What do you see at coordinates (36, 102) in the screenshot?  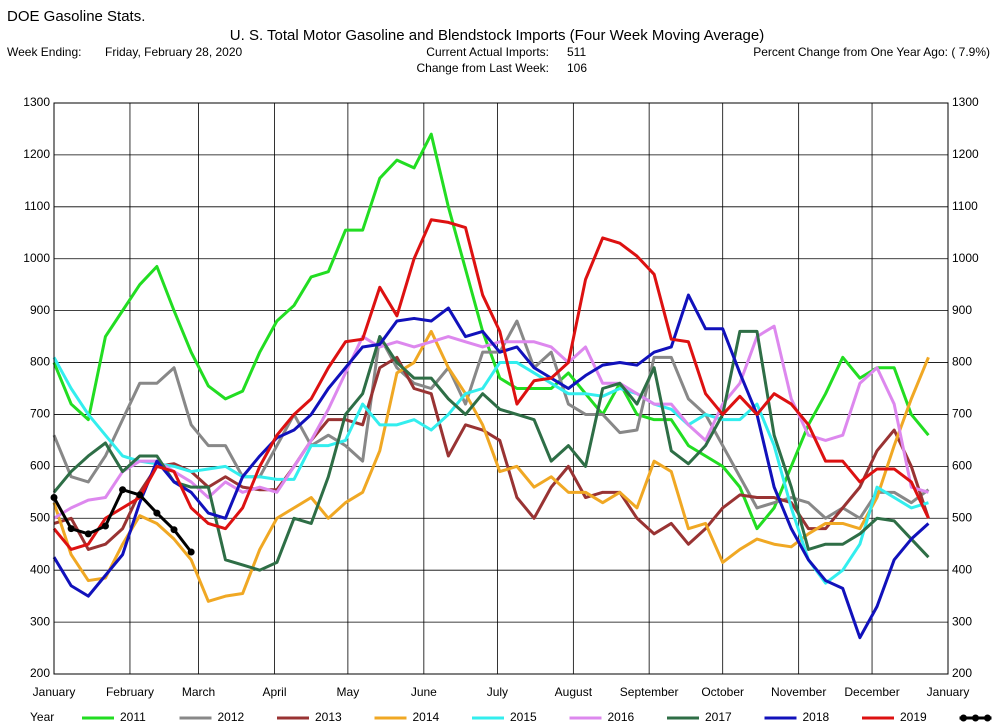 I see `y-tick-label: 1300` at bounding box center [36, 102].